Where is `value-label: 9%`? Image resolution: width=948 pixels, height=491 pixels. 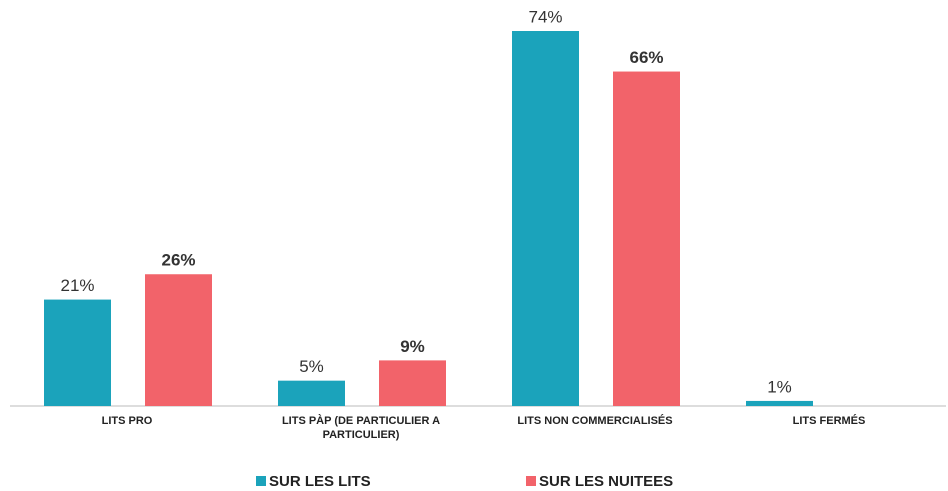
value-label: 9% is located at coordinates (412, 346).